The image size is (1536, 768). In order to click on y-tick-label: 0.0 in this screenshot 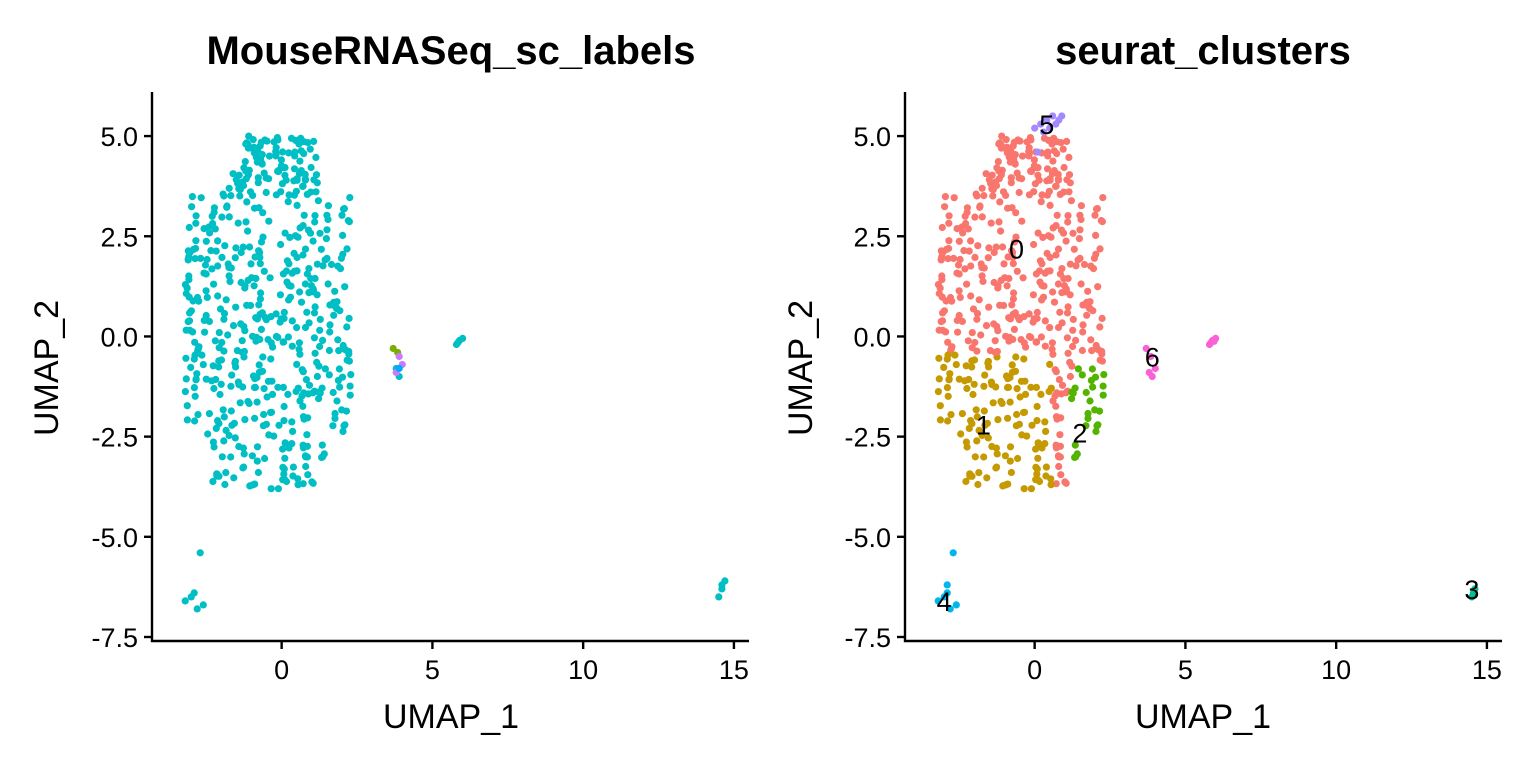, I will do `click(872, 337)`.